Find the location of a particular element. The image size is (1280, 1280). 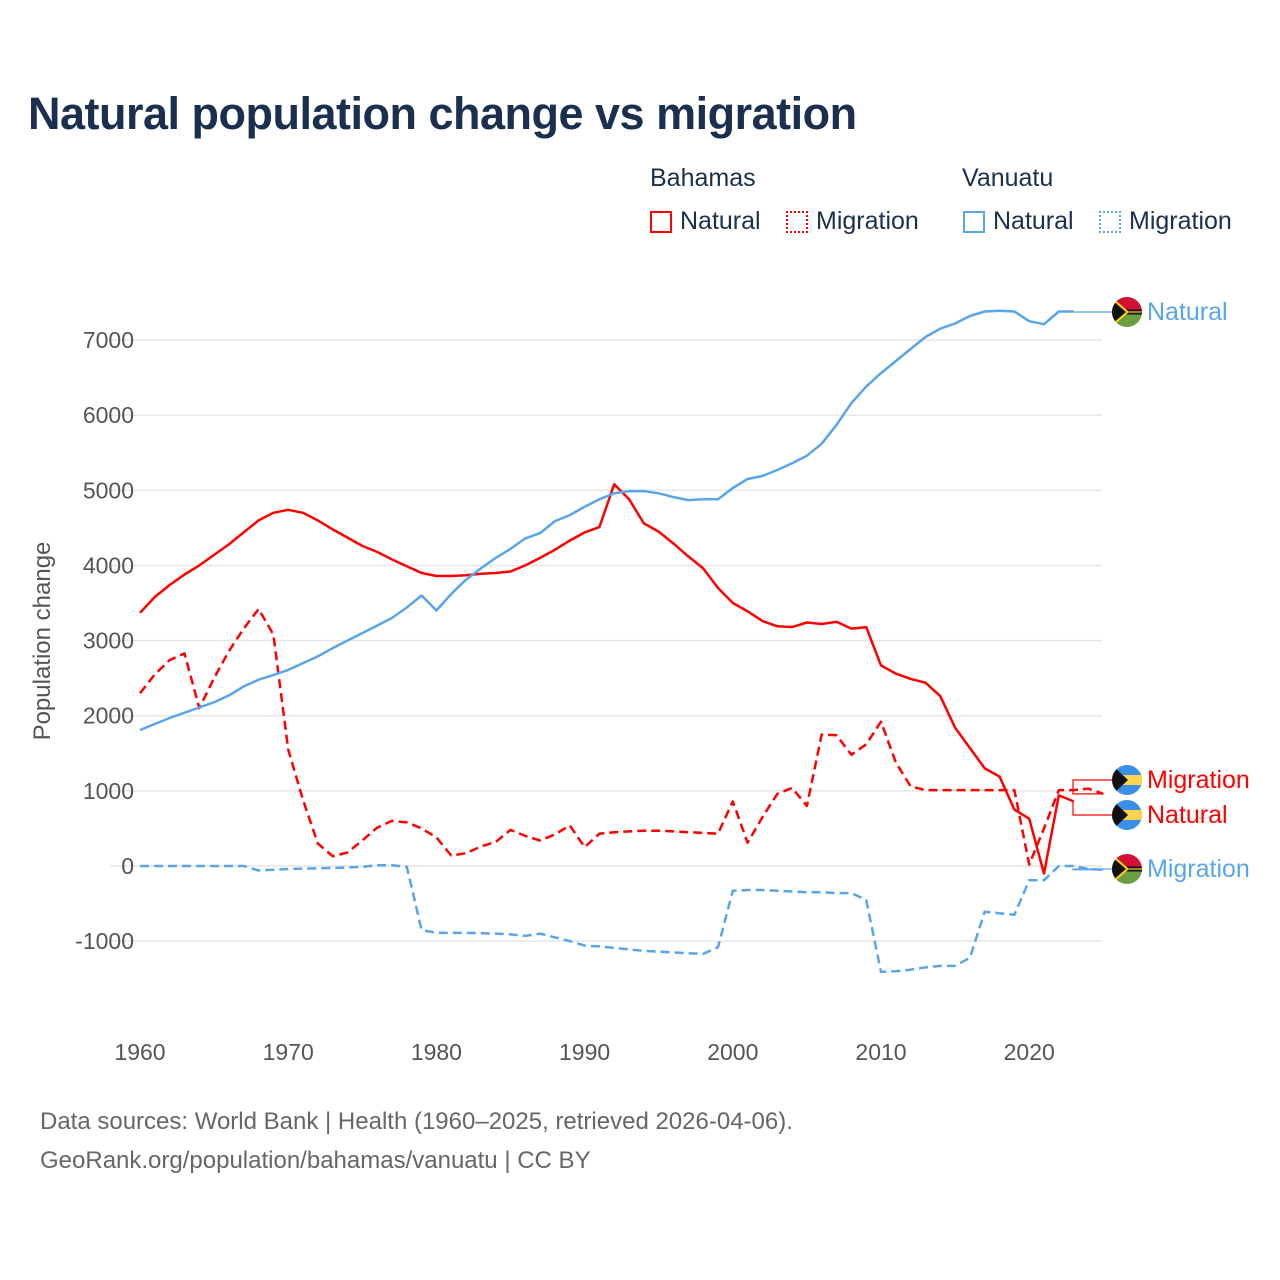

y-tick-label: -1000 is located at coordinates (104, 941).